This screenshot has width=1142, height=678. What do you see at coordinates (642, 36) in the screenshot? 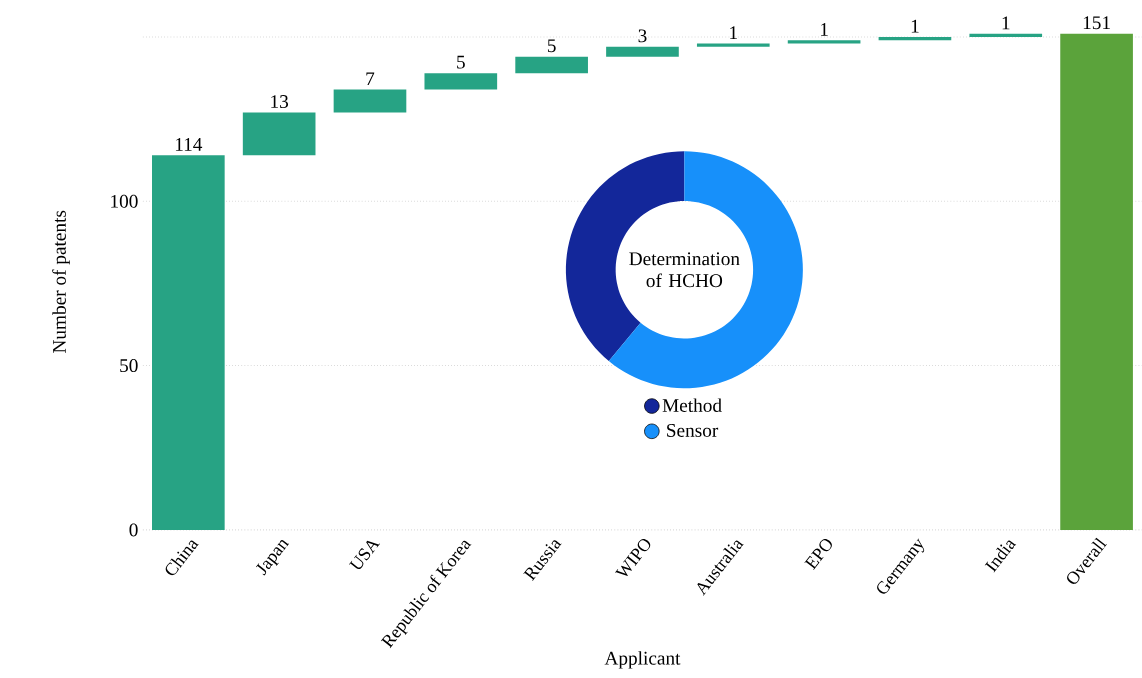
I see `data-label: 3` at bounding box center [642, 36].